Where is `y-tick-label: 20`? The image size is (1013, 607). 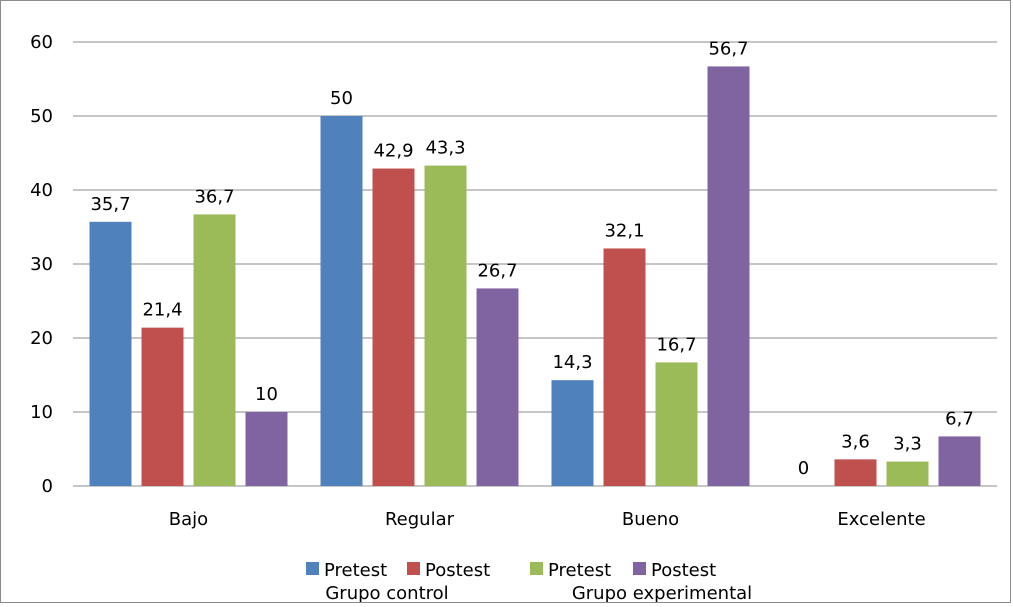
y-tick-label: 20 is located at coordinates (41, 338).